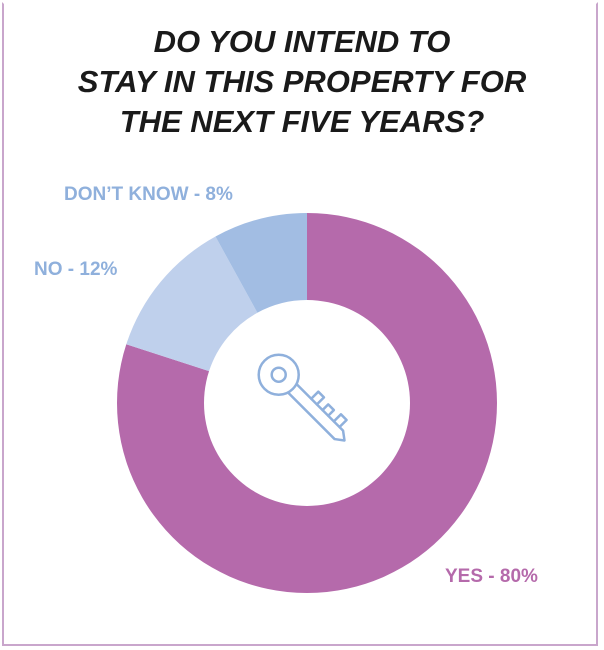 This screenshot has height=650, width=604. I want to click on slice-dont-know, so click(261, 263).